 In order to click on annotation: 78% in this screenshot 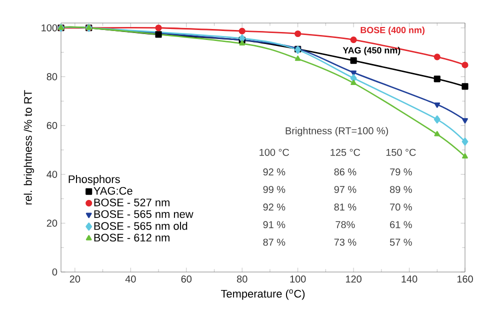, I will do `click(345, 224)`.